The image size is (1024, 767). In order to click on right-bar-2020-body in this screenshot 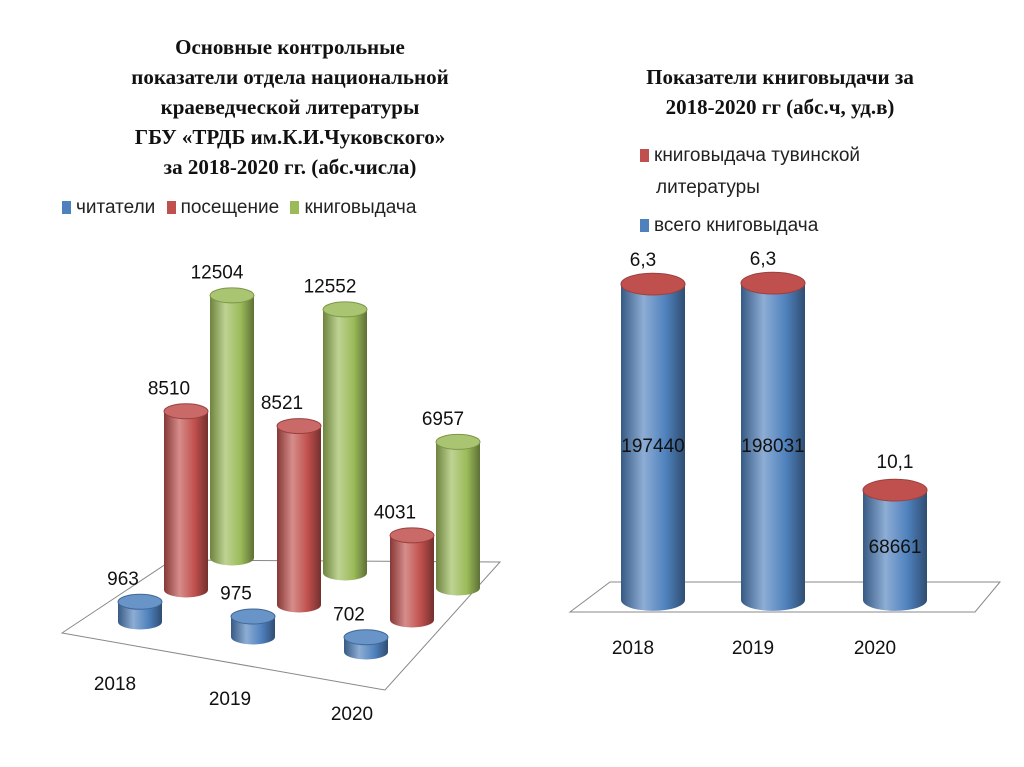, I will do `click(895, 550)`.